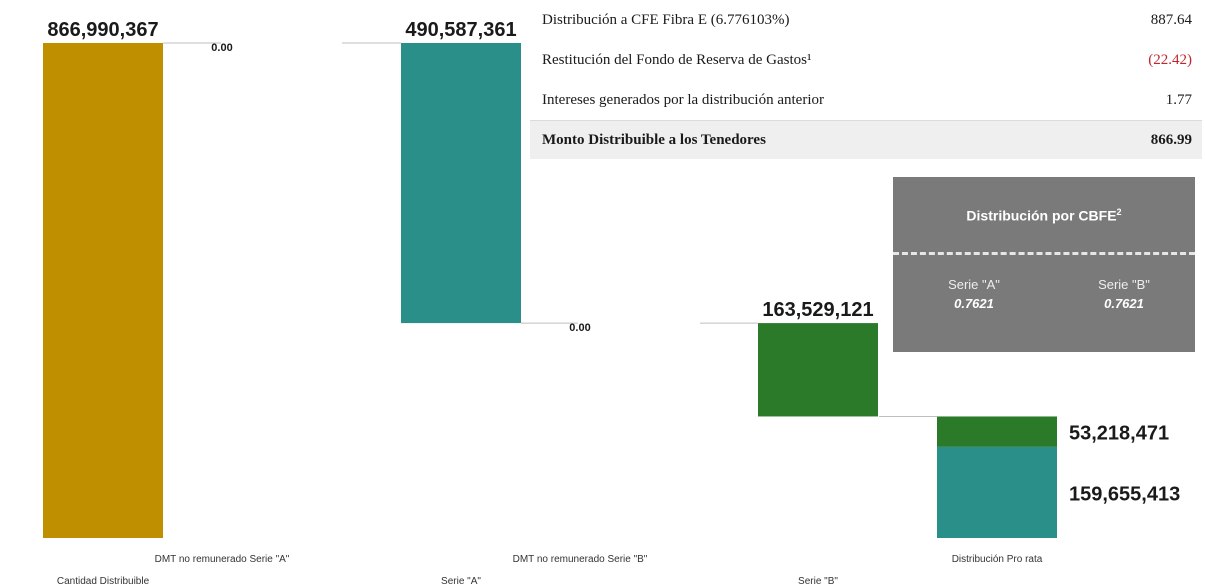 Image resolution: width=1205 pixels, height=588 pixels. What do you see at coordinates (1119, 212) in the screenshot?
I see `cbfe-title-footnote: 2` at bounding box center [1119, 212].